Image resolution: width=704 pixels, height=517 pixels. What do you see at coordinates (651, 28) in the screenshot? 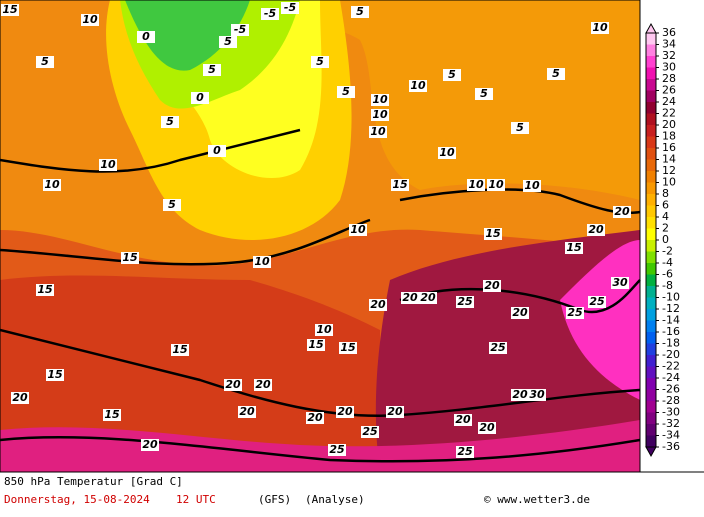
I see `colorbar-top` at bounding box center [651, 28].